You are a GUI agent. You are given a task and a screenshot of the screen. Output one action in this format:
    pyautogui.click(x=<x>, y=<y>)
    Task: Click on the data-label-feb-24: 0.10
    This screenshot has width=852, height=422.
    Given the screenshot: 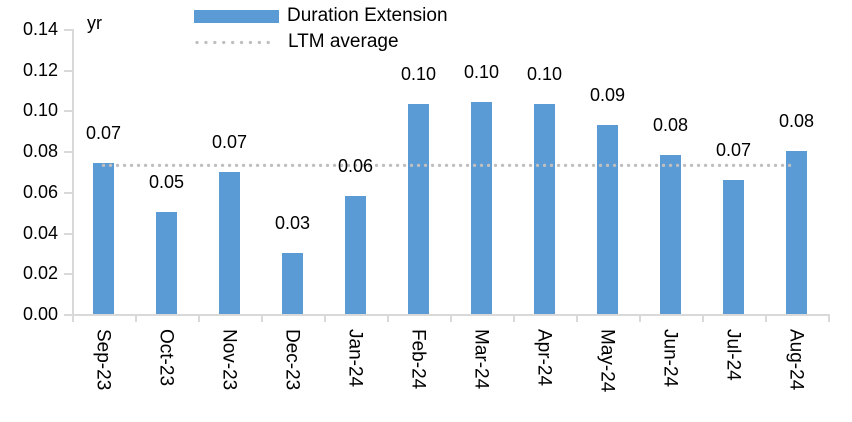 What is the action you would take?
    pyautogui.click(x=418, y=74)
    